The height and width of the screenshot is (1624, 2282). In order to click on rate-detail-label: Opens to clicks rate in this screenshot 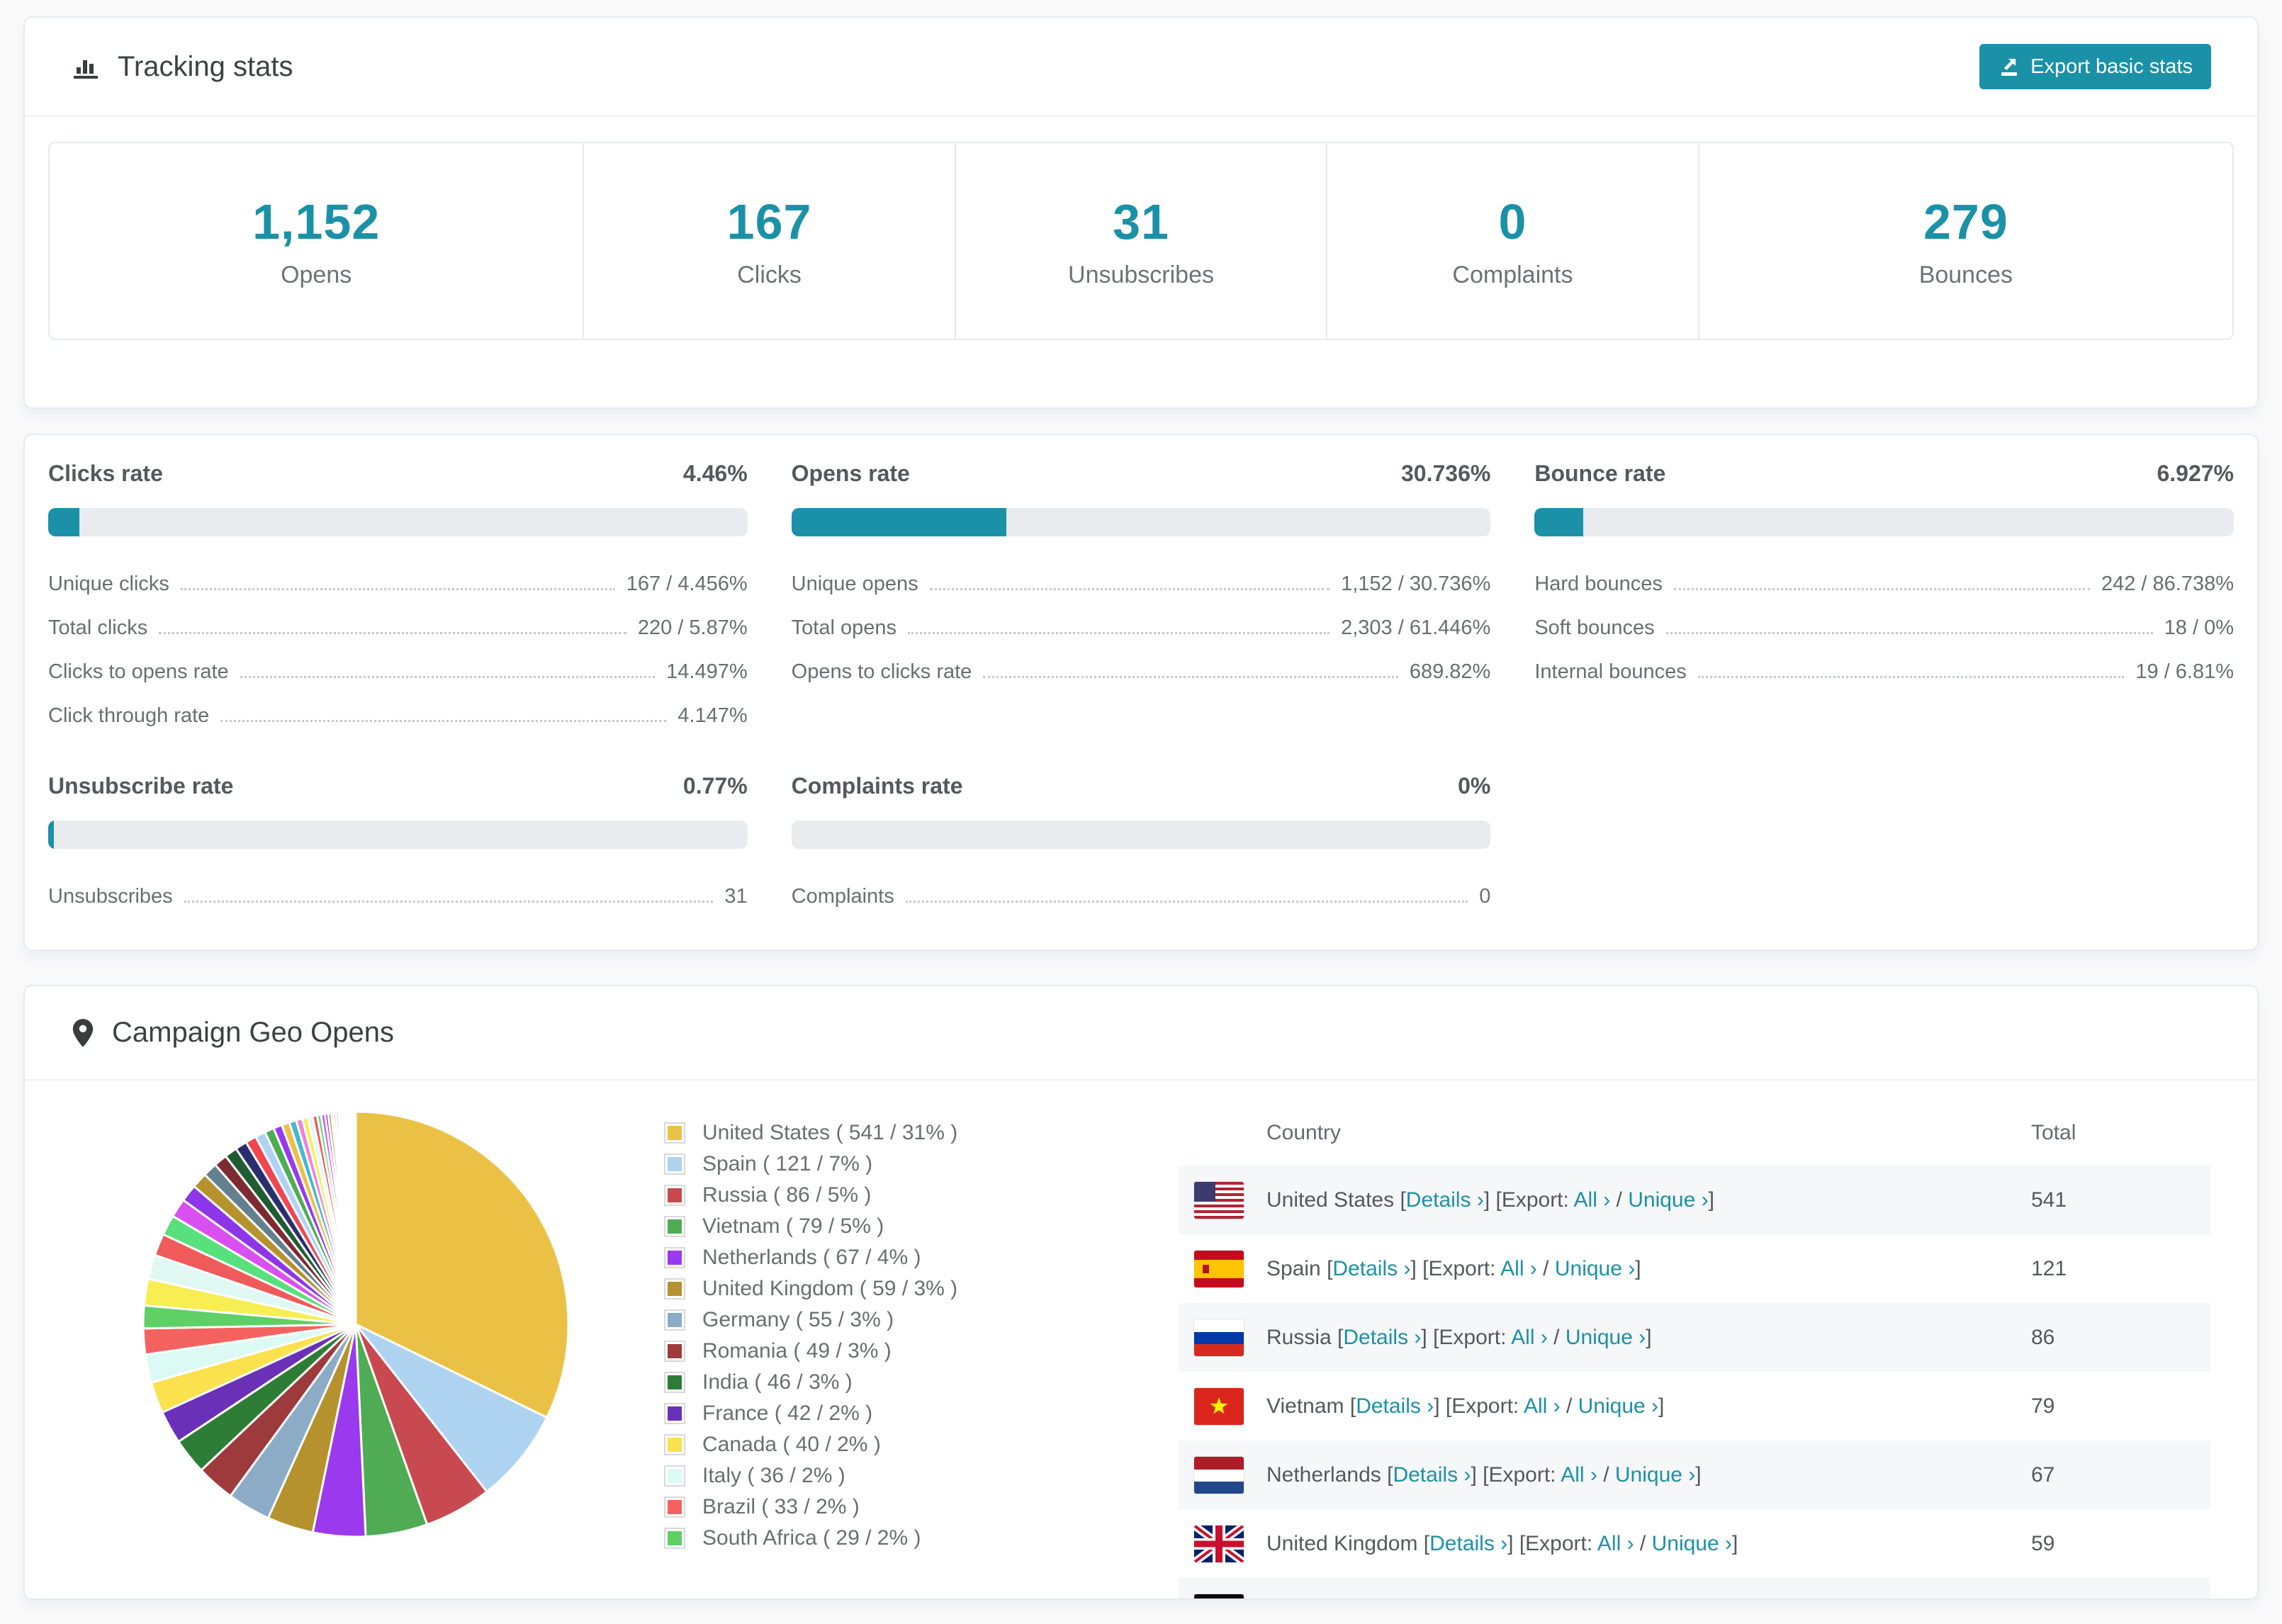, I will do `click(881, 672)`.